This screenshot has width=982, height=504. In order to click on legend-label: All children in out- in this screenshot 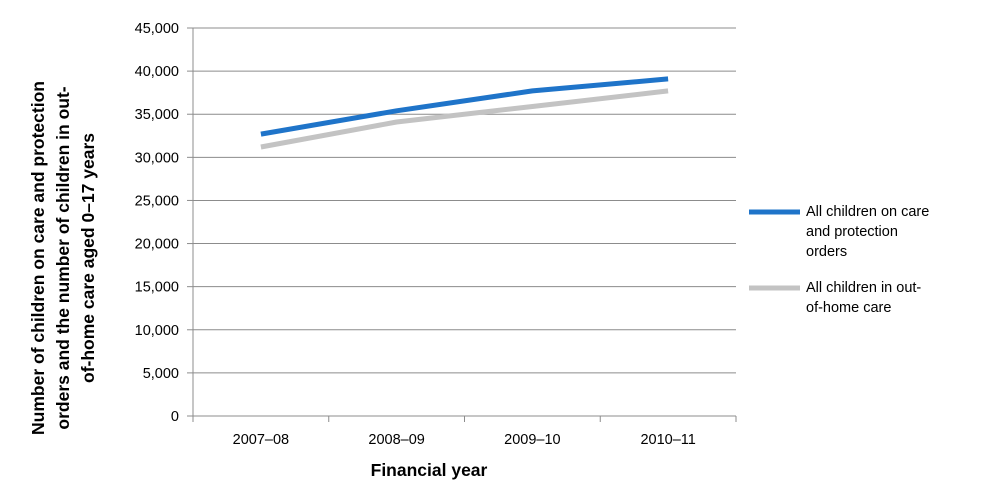, I will do `click(863, 288)`.